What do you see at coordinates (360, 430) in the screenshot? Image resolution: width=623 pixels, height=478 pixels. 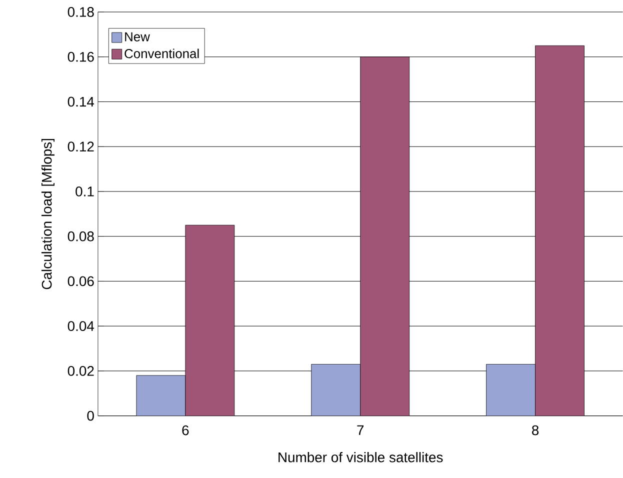 I see `x-tick-label: 7` at bounding box center [360, 430].